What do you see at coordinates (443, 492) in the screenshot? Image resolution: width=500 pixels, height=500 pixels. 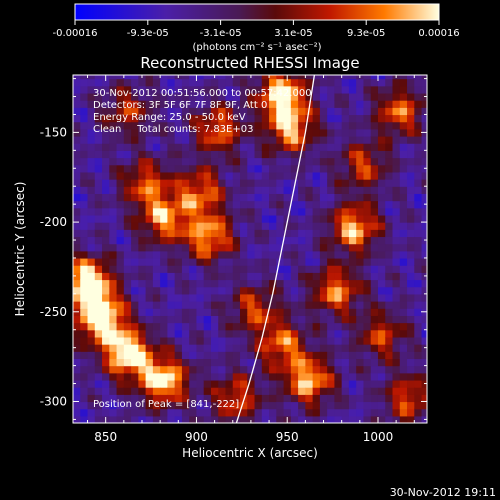 I see `footer-timestamp: 30-Nov-2012 19:11` at bounding box center [443, 492].